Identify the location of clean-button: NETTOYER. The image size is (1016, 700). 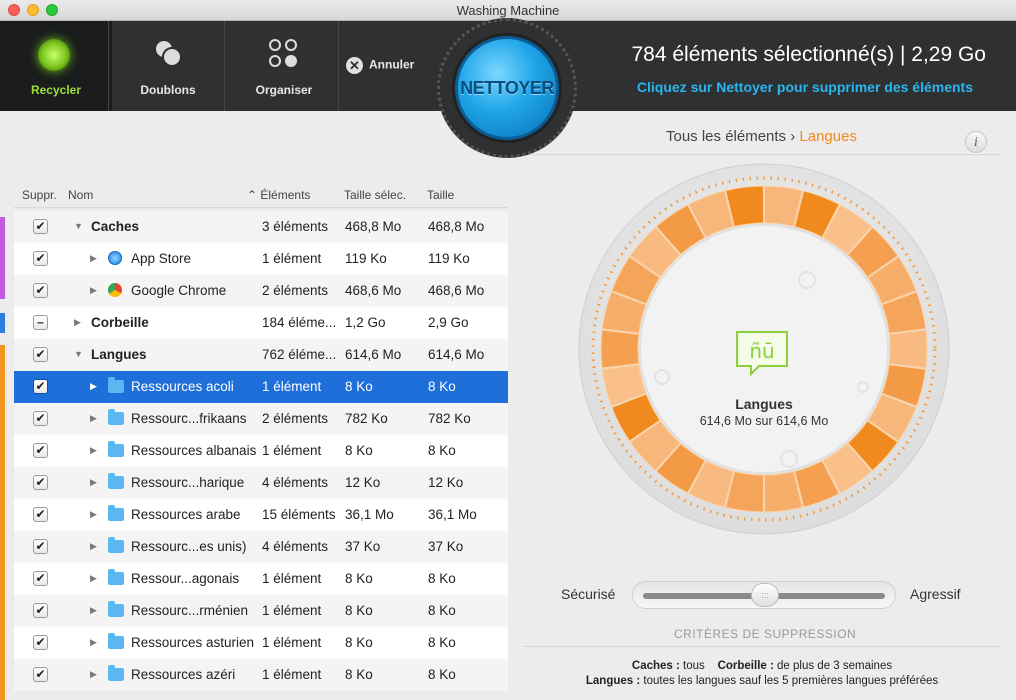
(507, 88).